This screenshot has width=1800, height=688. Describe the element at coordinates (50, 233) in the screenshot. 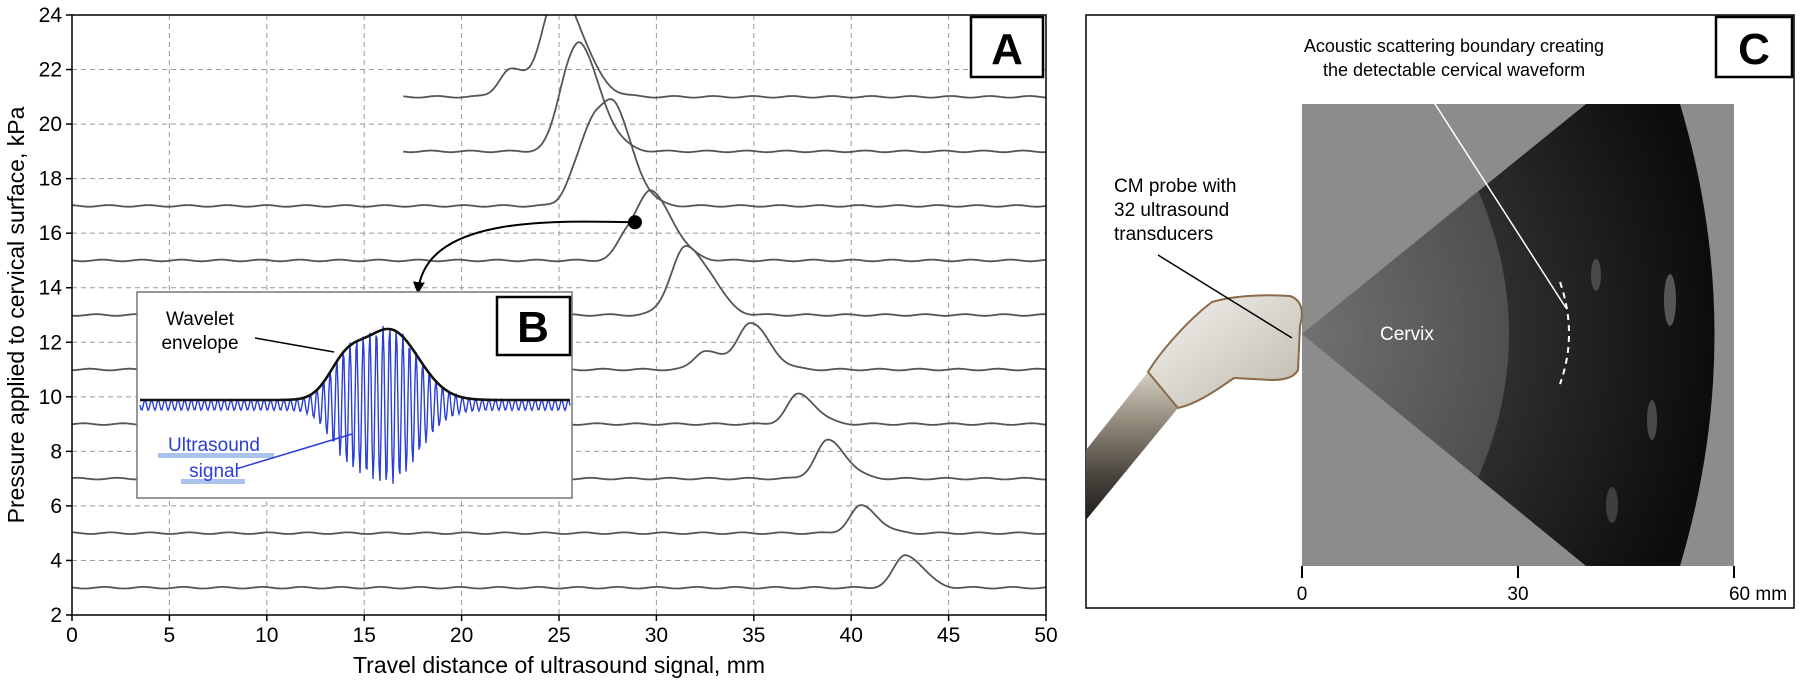

I see `y-tick-label: 16` at that location.